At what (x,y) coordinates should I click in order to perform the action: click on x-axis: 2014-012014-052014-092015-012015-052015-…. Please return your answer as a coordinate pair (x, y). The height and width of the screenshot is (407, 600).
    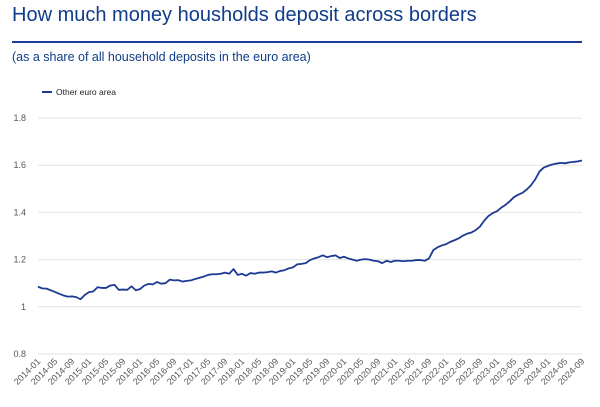
    Looking at the image, I should click on (299, 371).